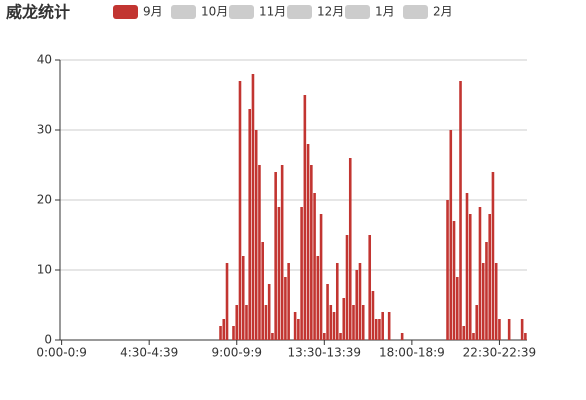 The height and width of the screenshot is (400, 586). Describe the element at coordinates (385, 12) in the screenshot. I see `legend-label: 1月` at that location.